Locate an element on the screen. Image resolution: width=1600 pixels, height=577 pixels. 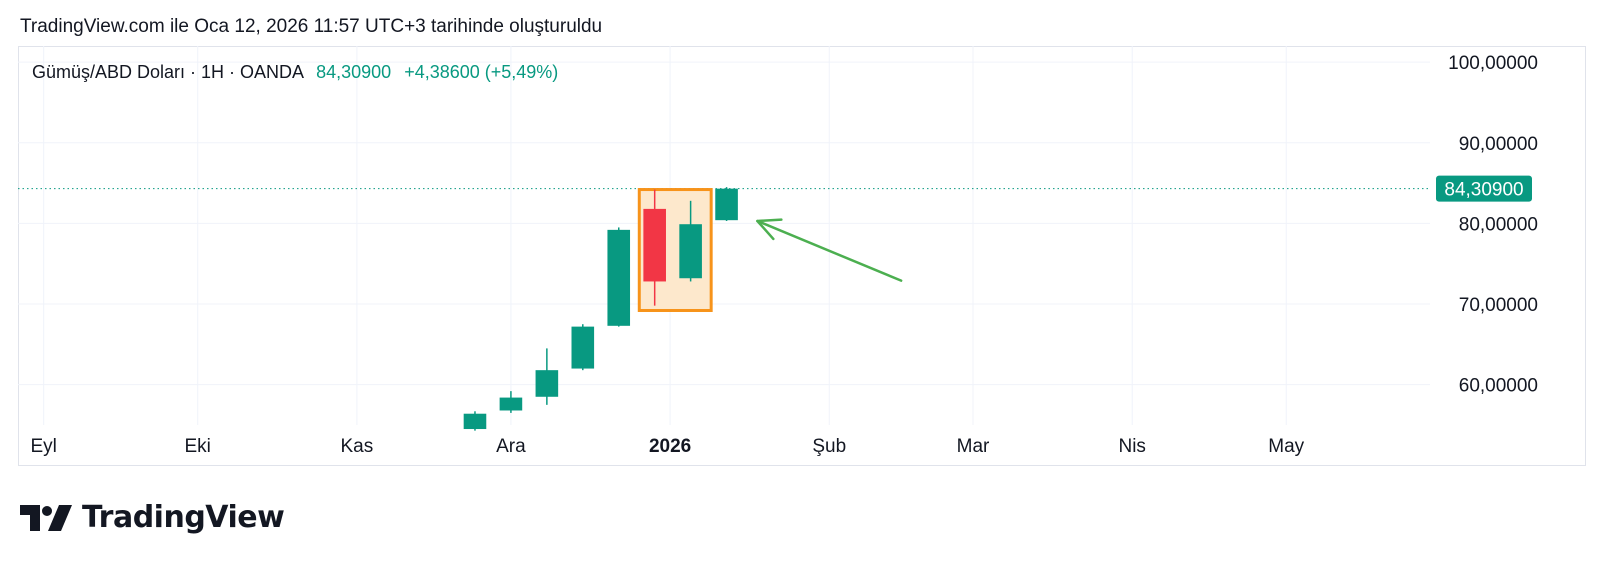
last-price-tag-label: 84,30900 is located at coordinates (1483, 190).